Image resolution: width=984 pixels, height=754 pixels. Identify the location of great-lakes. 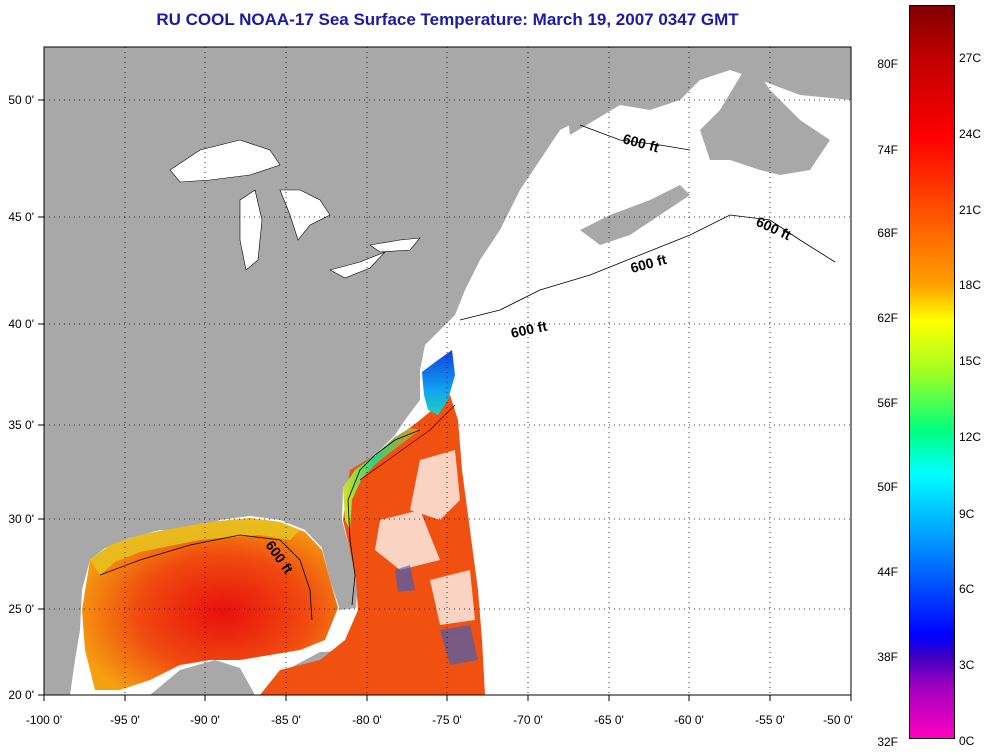
(295, 209).